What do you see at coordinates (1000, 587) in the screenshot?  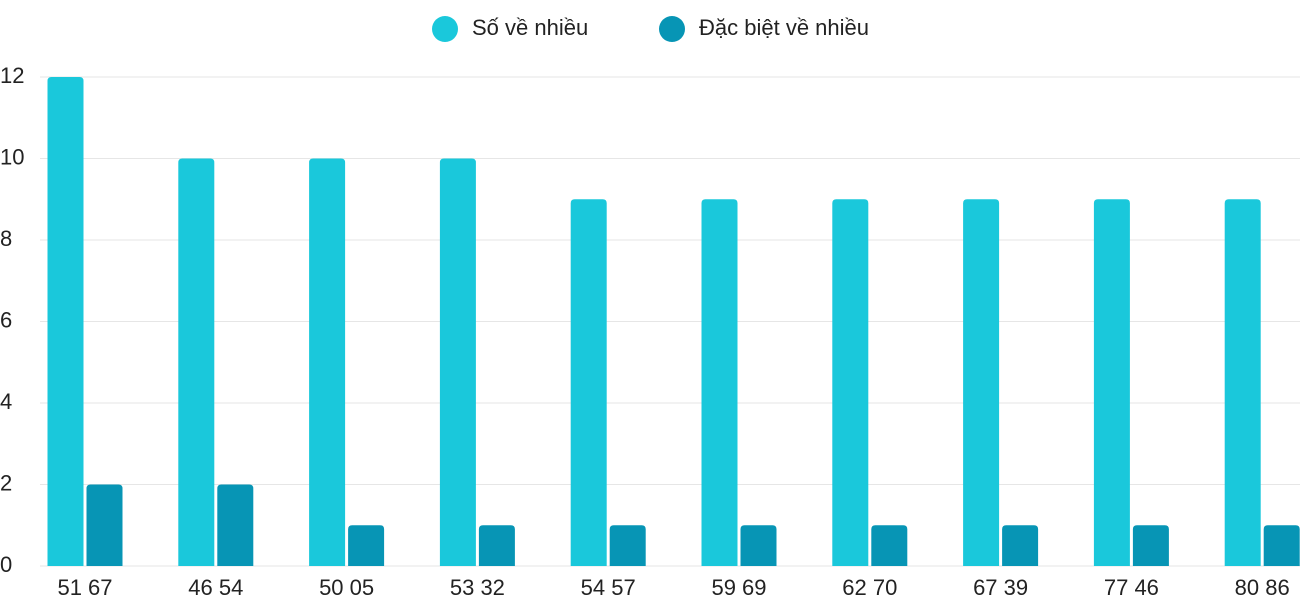 I see `x-tick-label: 67 39` at bounding box center [1000, 587].